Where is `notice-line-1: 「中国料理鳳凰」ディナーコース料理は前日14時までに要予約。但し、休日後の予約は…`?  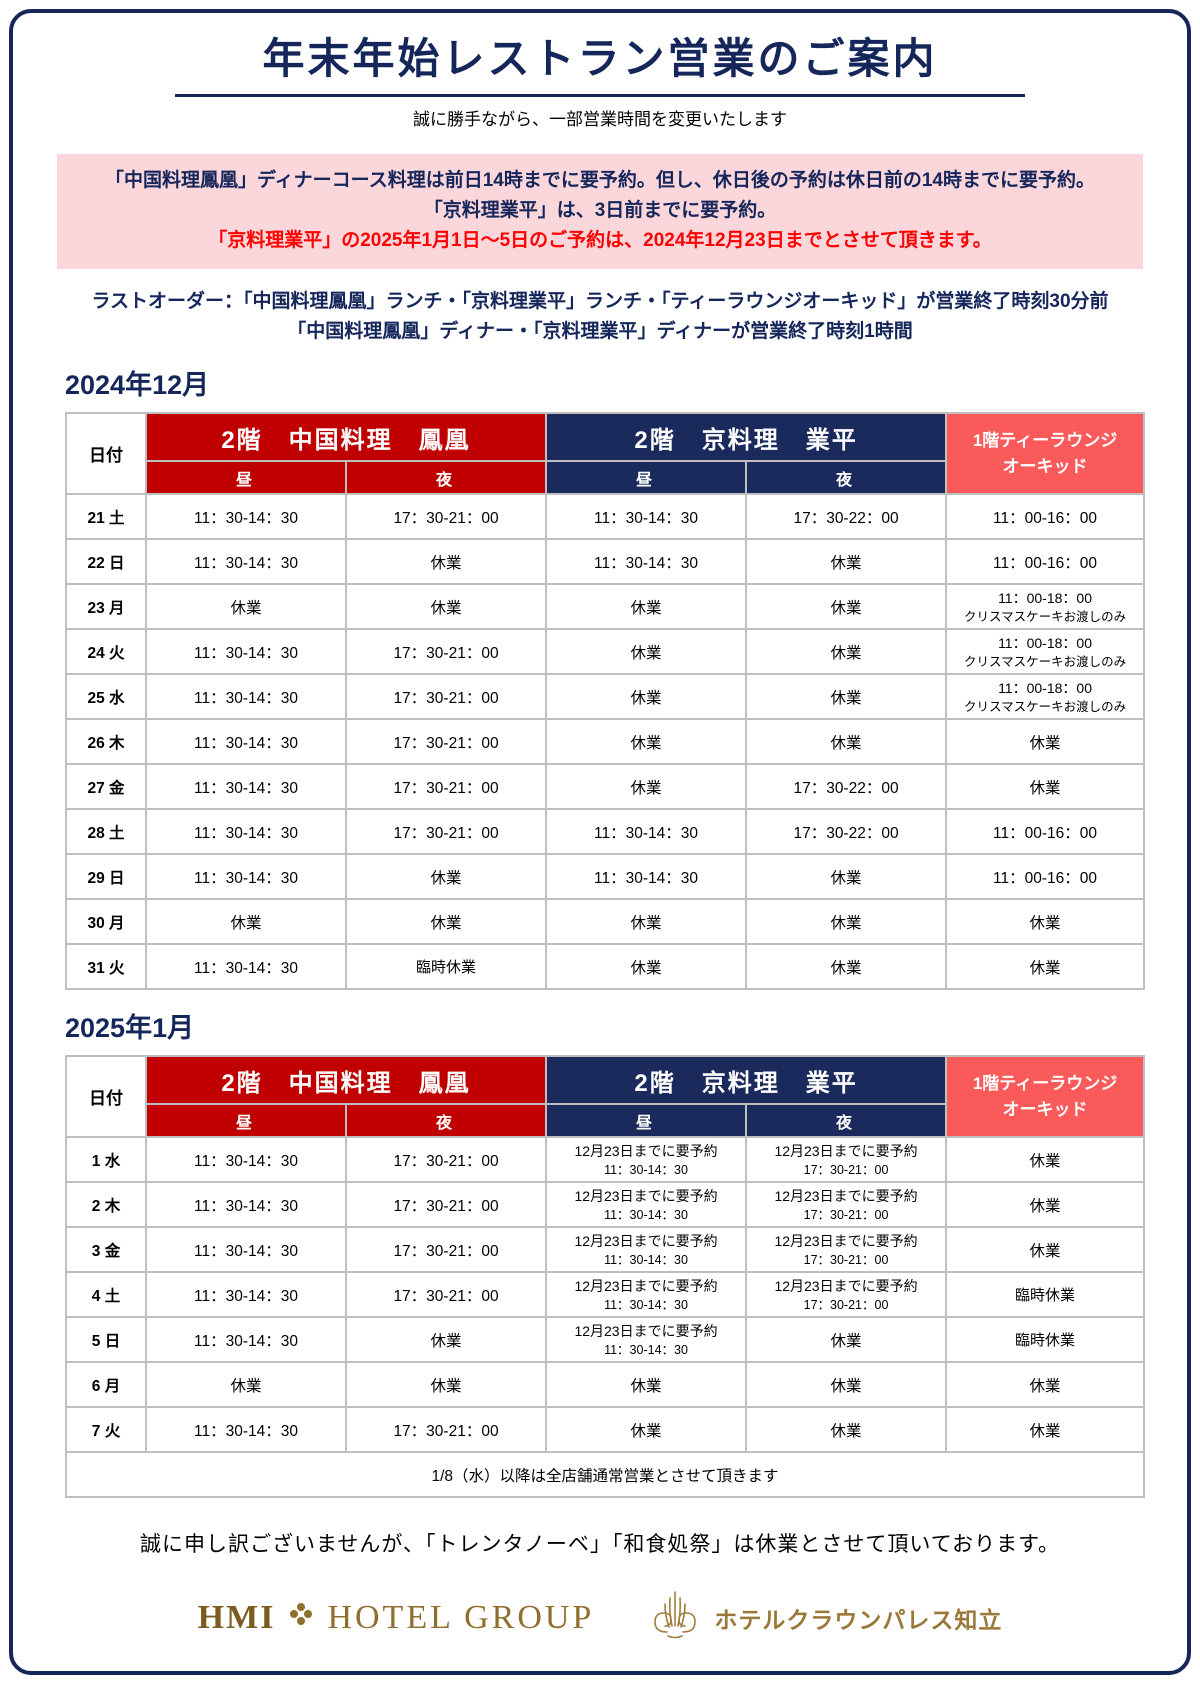
notice-line-1: 「中国料理鳳凰」ディナーコース料理は前日14時までに要予約。但し、休日後の予約は… is located at coordinates (600, 180).